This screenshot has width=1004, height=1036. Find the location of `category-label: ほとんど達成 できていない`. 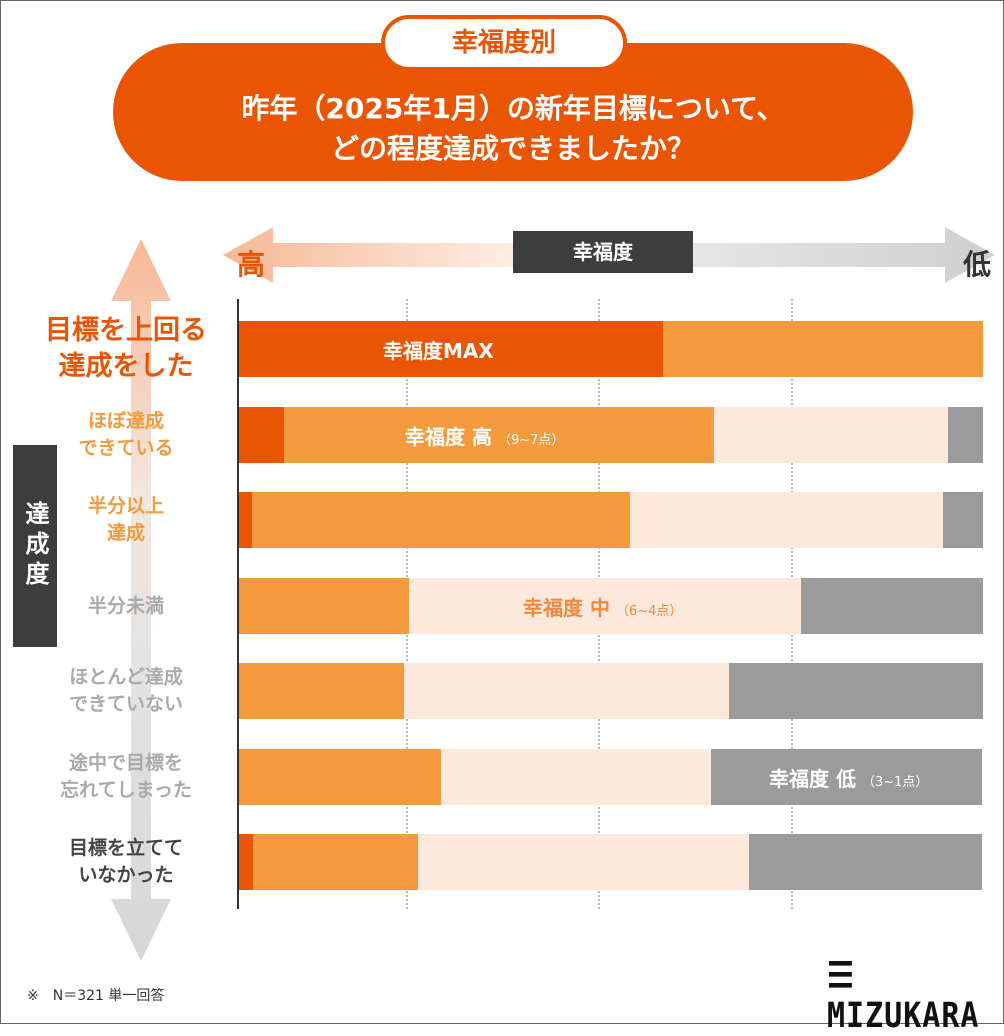

category-label: ほとんど達成 できていない is located at coordinates (126, 691).